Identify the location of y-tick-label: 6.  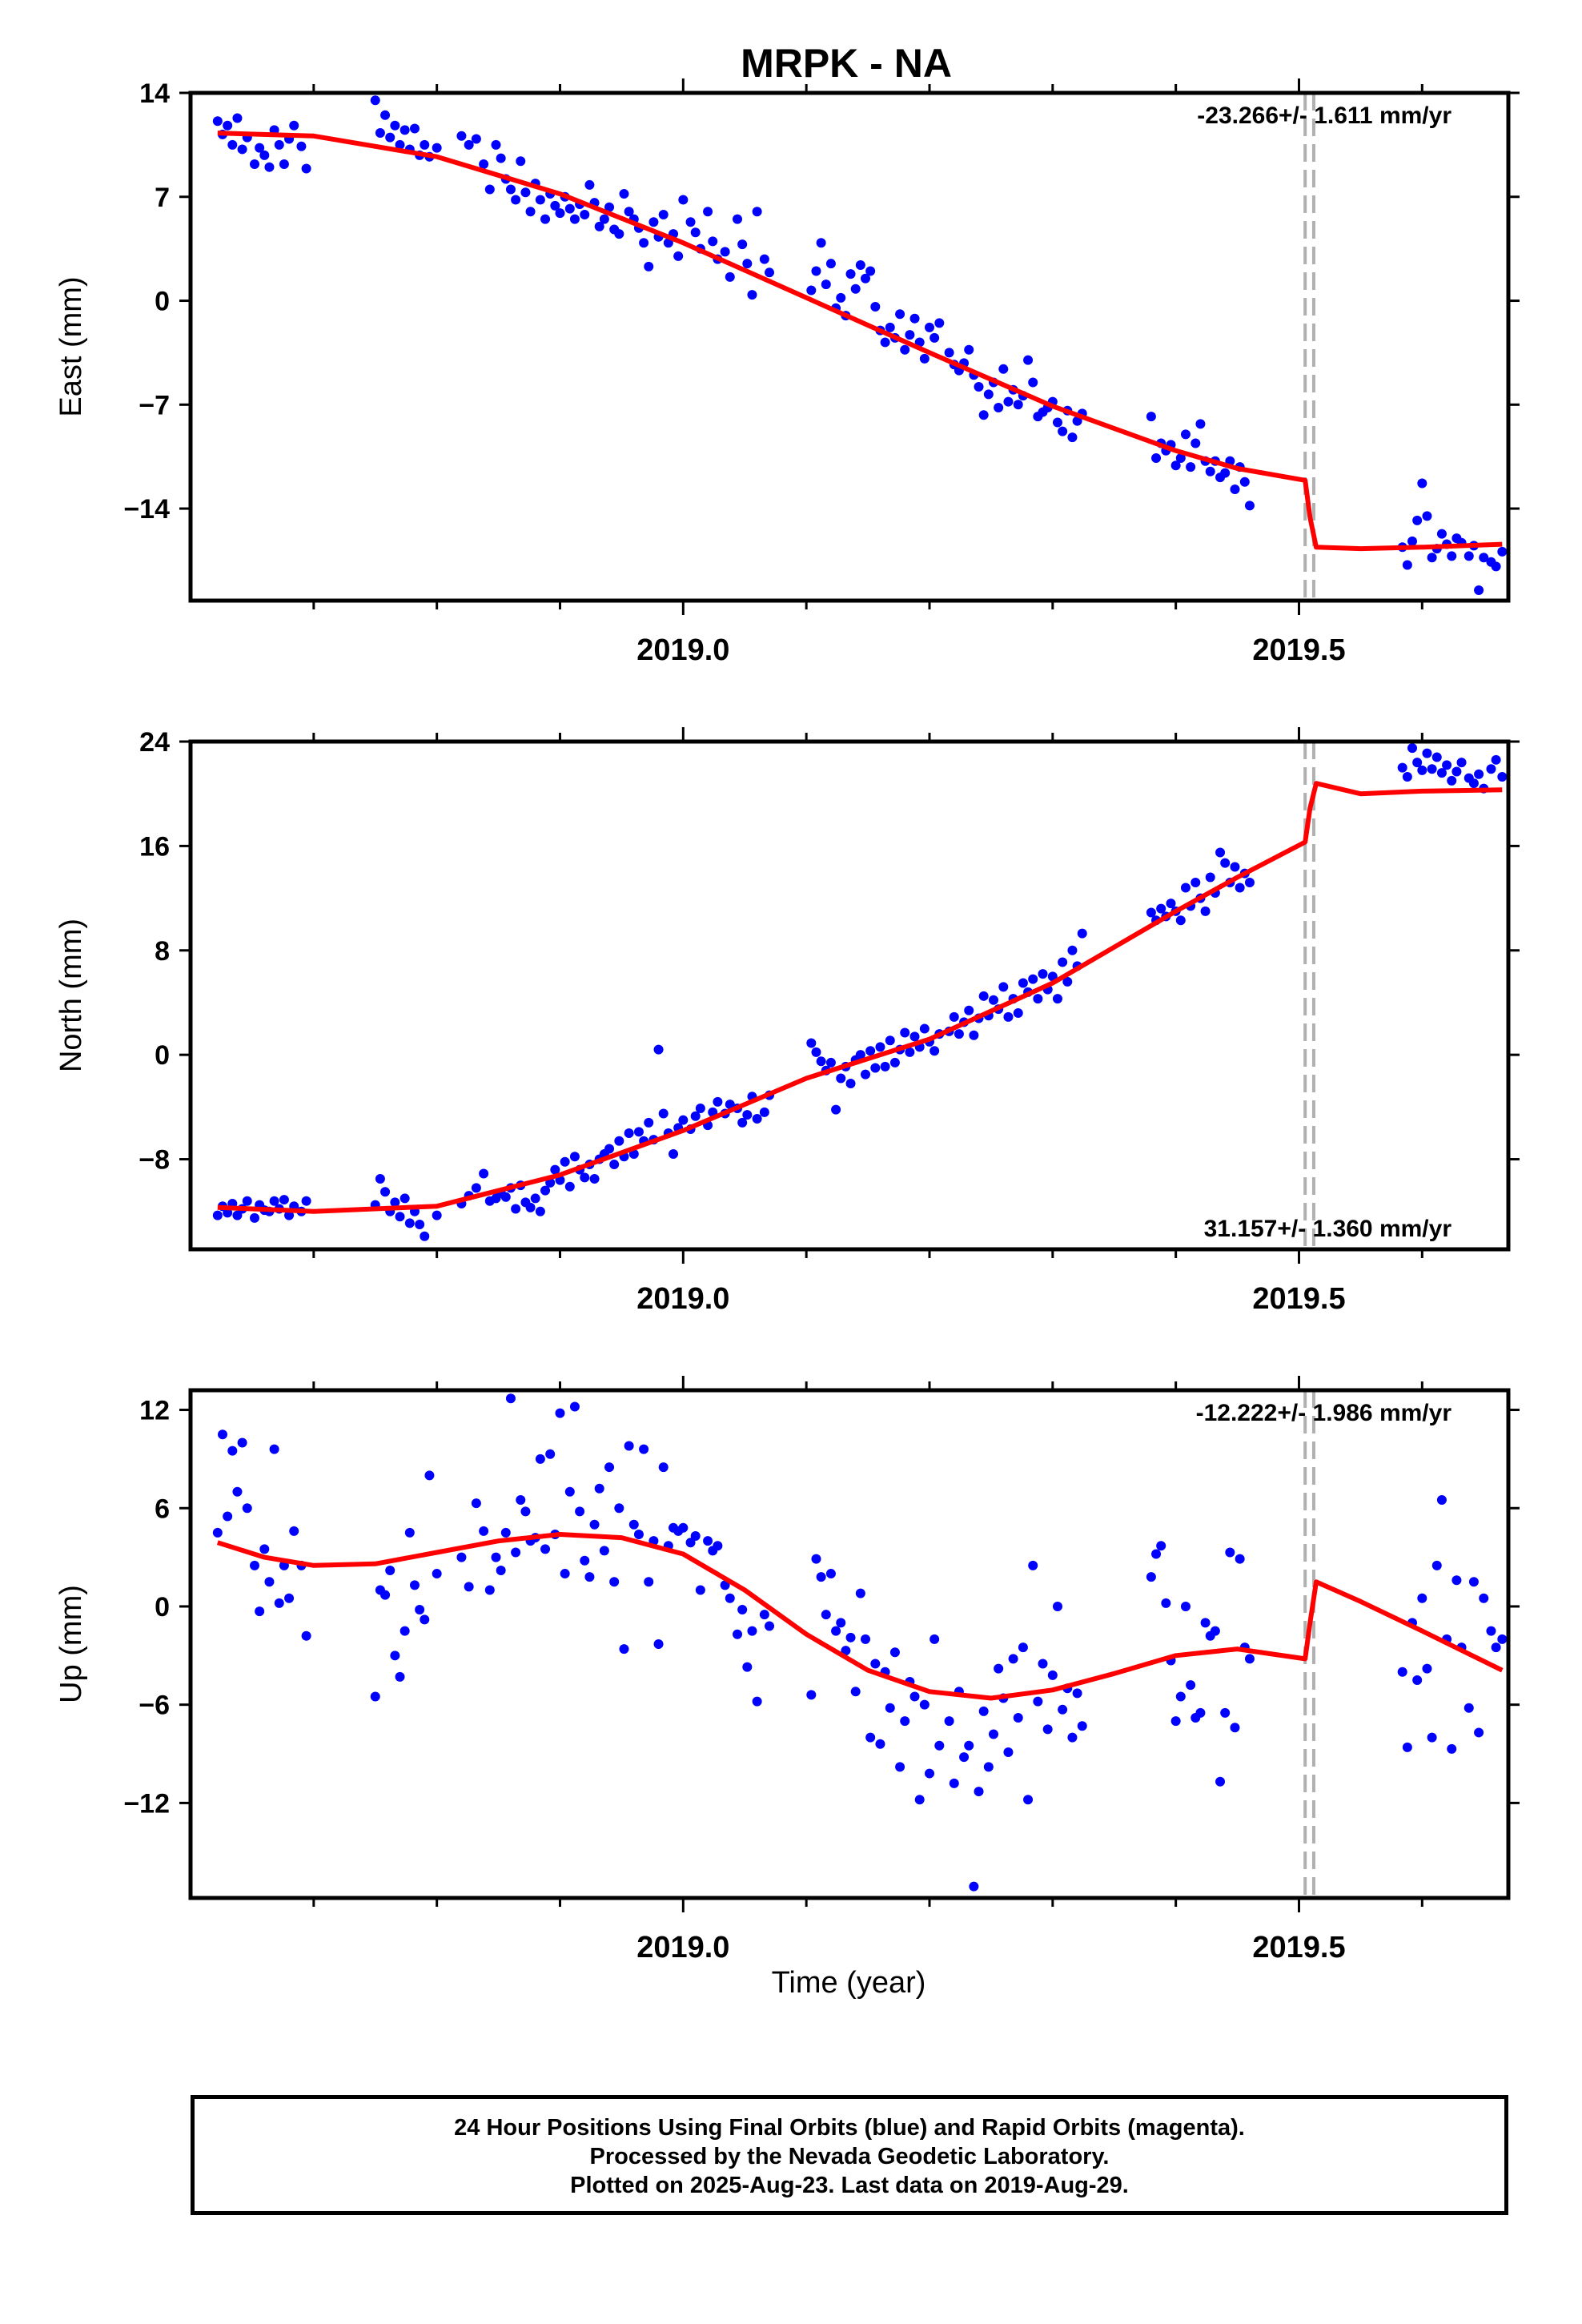
(162, 1509).